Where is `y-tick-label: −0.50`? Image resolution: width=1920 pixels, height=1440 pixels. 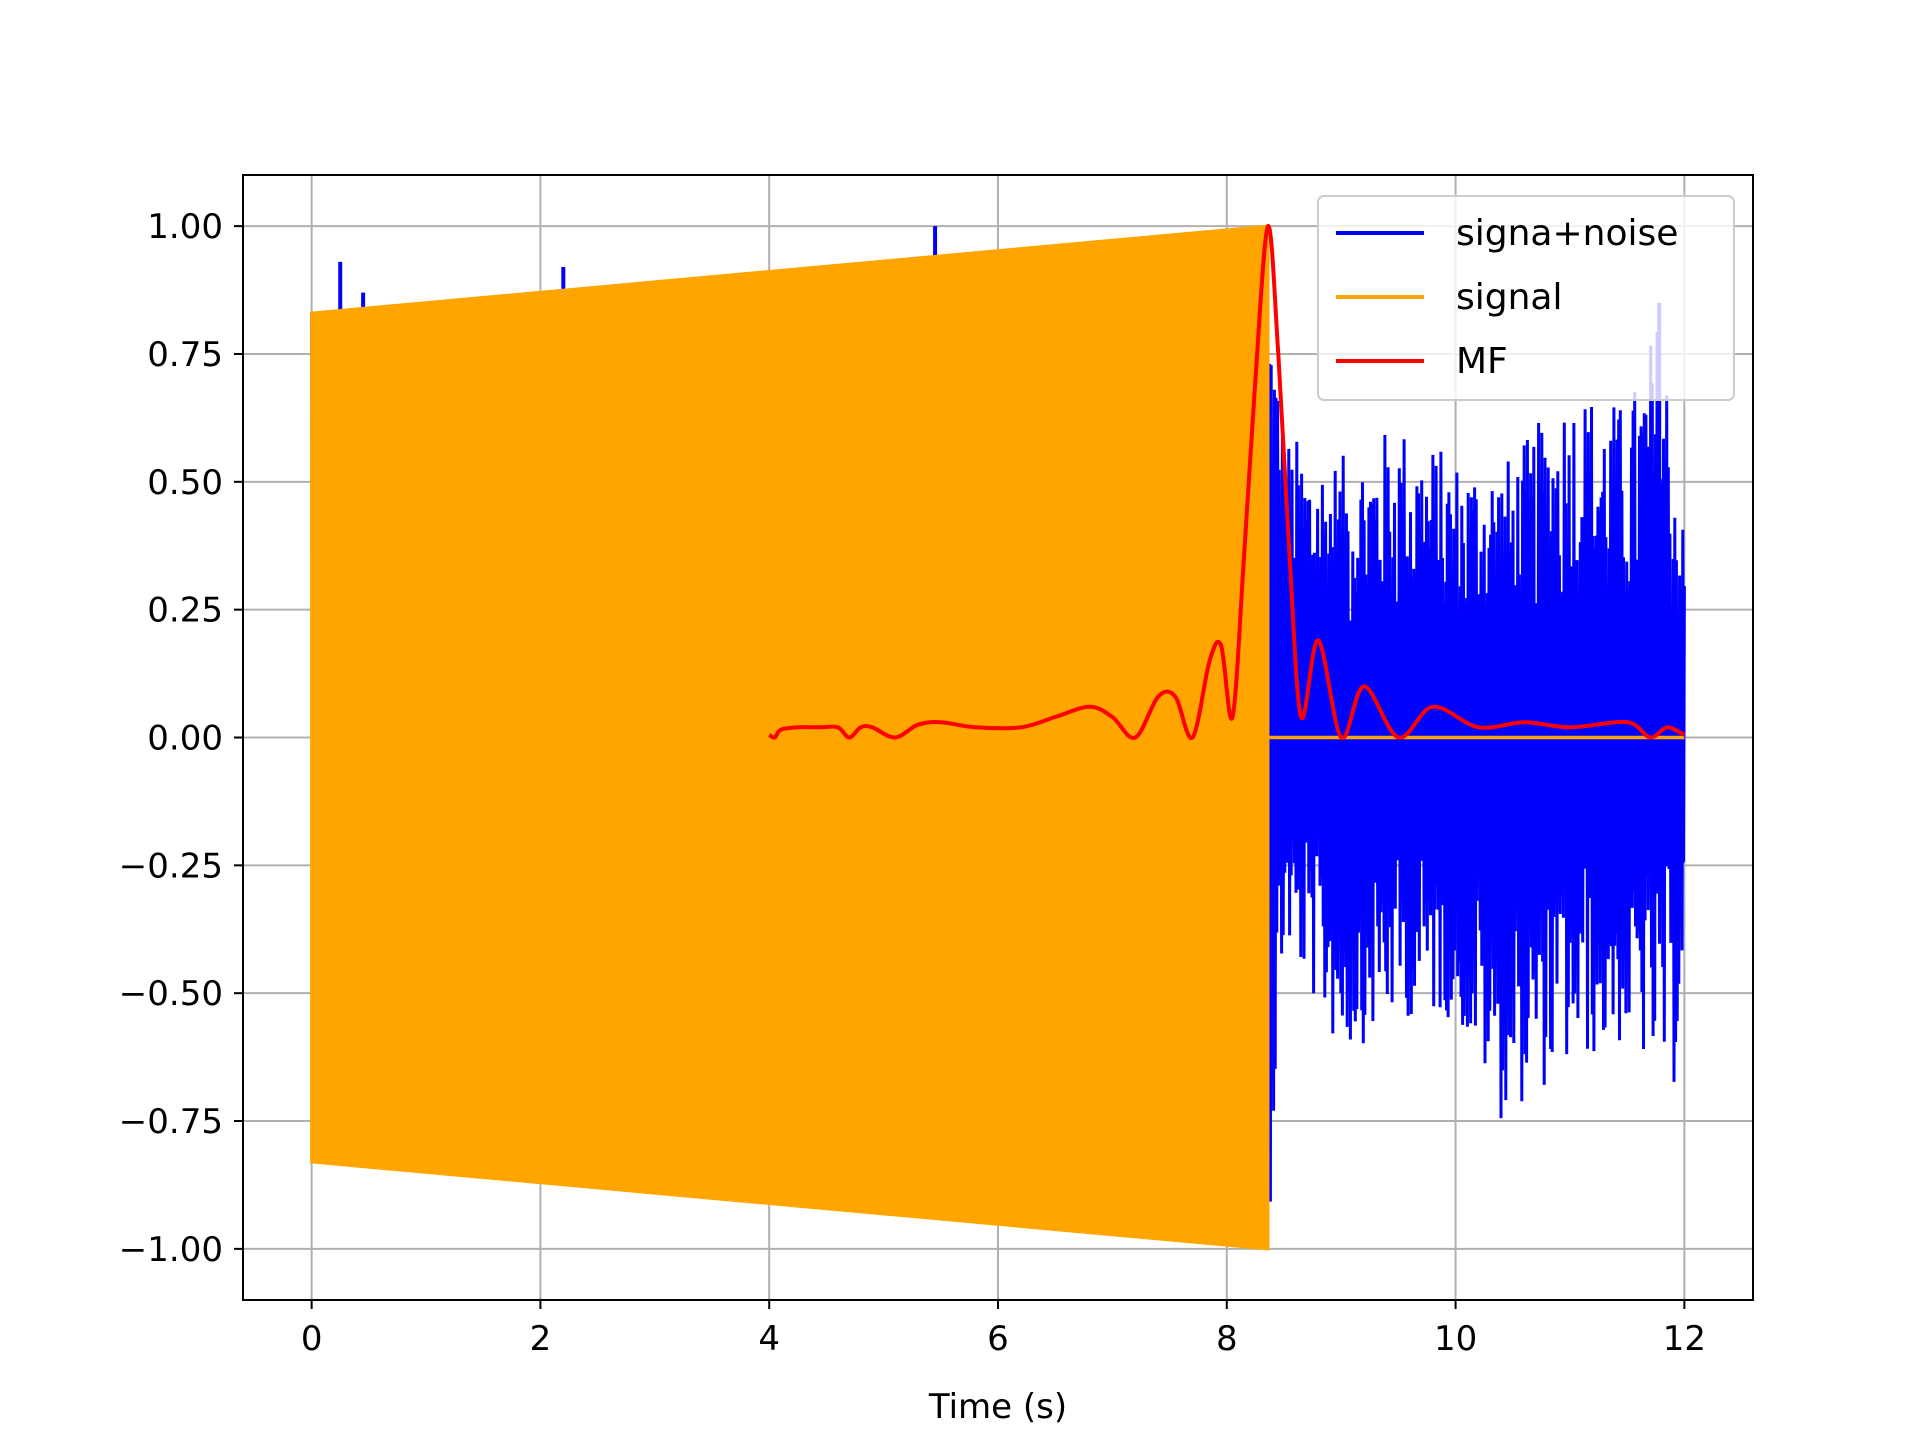 y-tick-label: −0.50 is located at coordinates (171, 994).